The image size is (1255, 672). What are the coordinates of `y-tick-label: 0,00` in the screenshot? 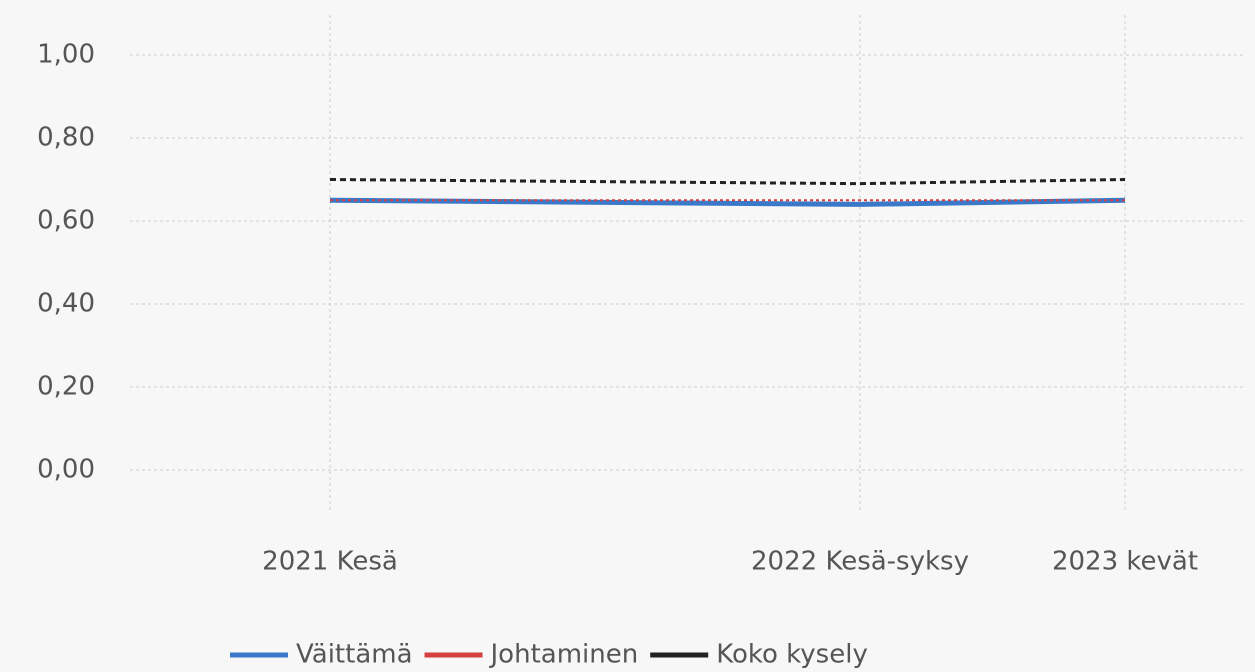 It's located at (66, 470).